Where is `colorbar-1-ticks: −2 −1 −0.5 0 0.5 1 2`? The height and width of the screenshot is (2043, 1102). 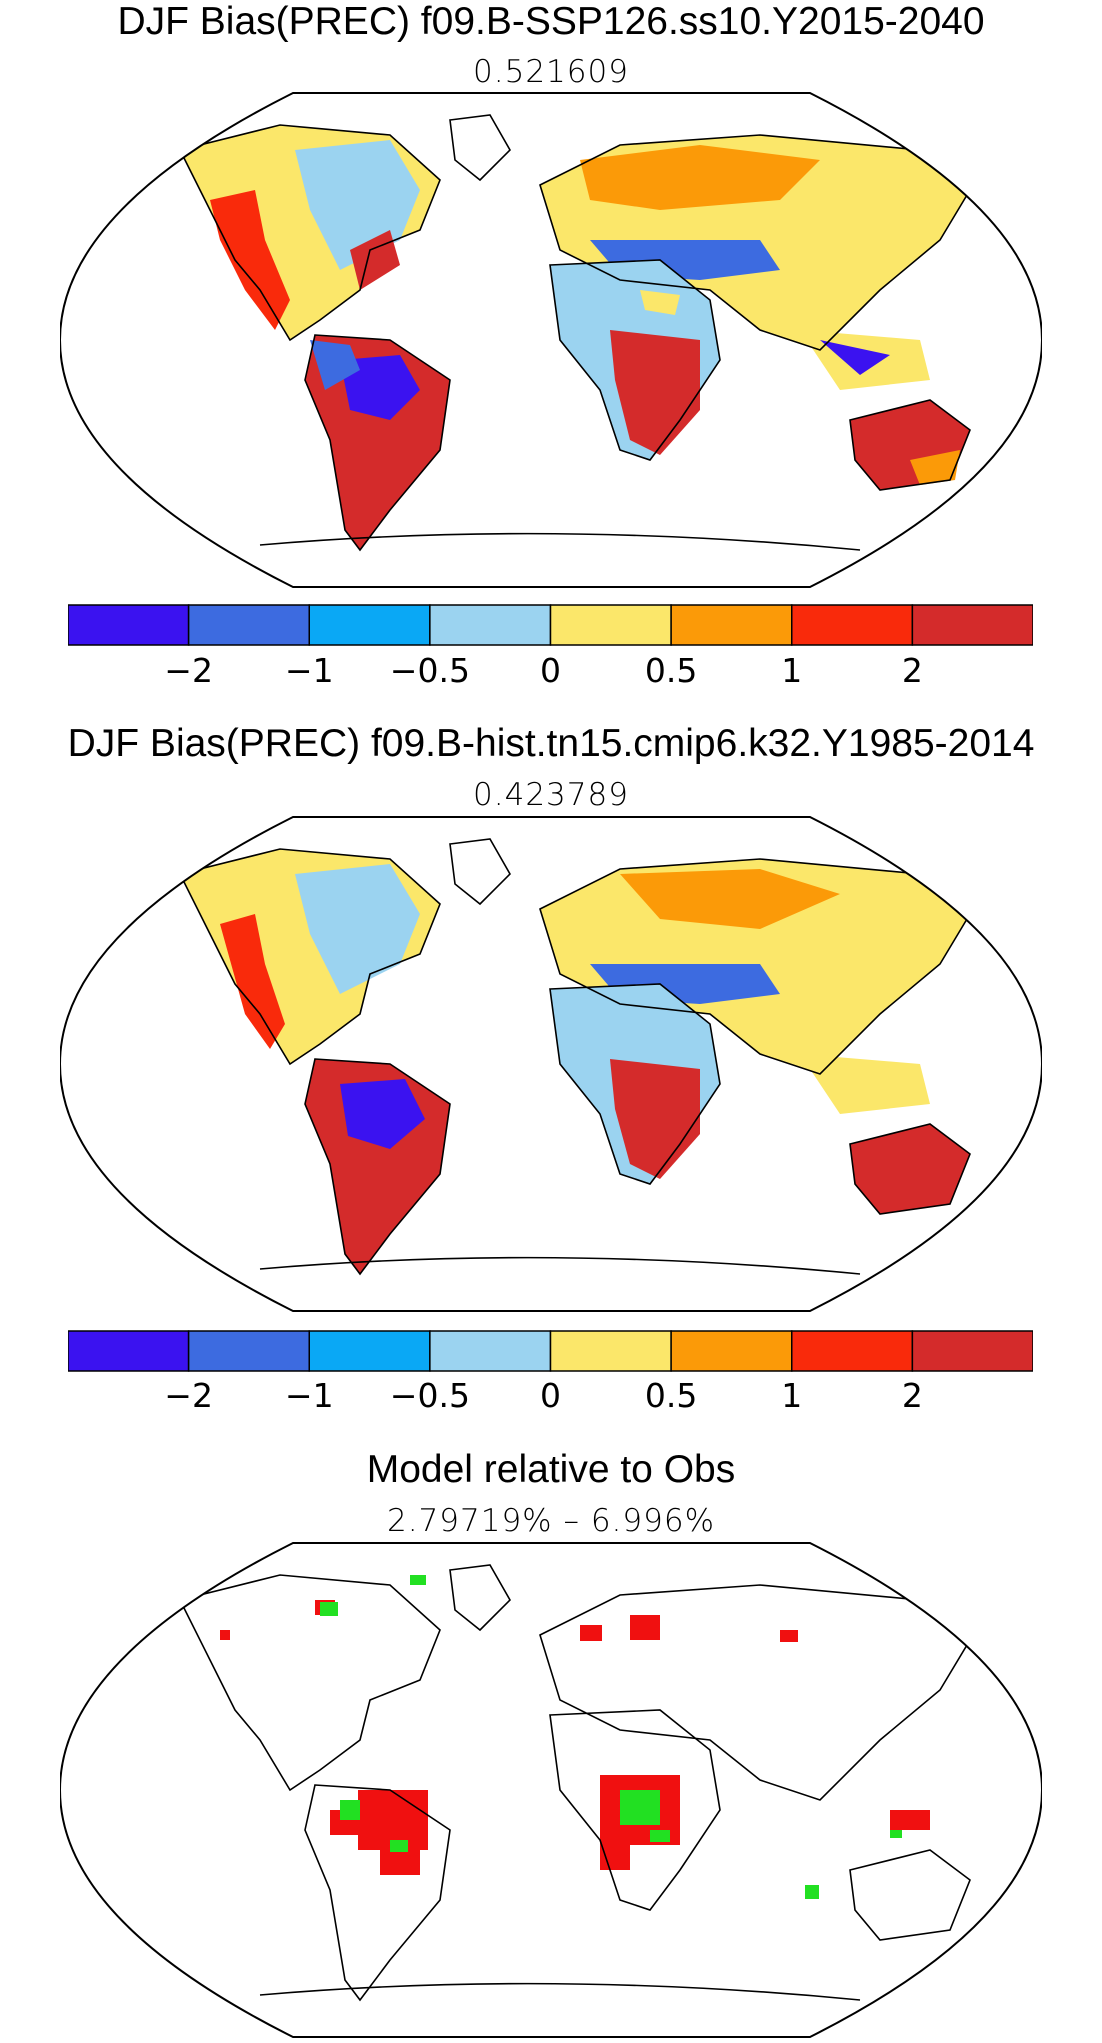 colorbar-1-ticks: −2 −1 −0.5 0 0.5 1 2 is located at coordinates (551, 671).